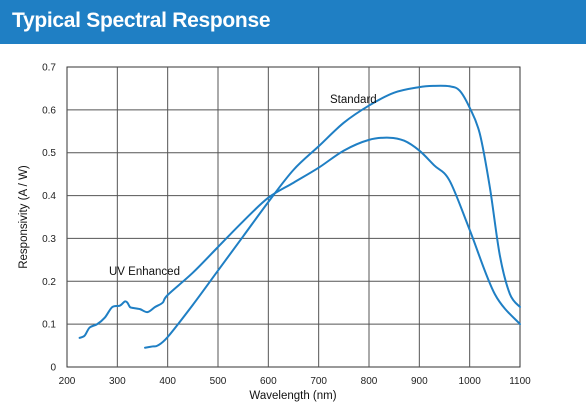  Describe the element at coordinates (293, 22) in the screenshot. I see `title-banner: Typical Spectral Response` at that location.